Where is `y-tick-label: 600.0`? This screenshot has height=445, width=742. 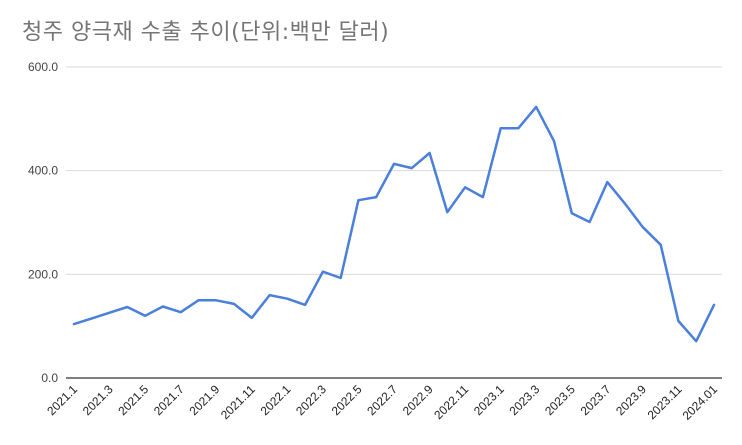 y-tick-label: 600.0 is located at coordinates (43, 67).